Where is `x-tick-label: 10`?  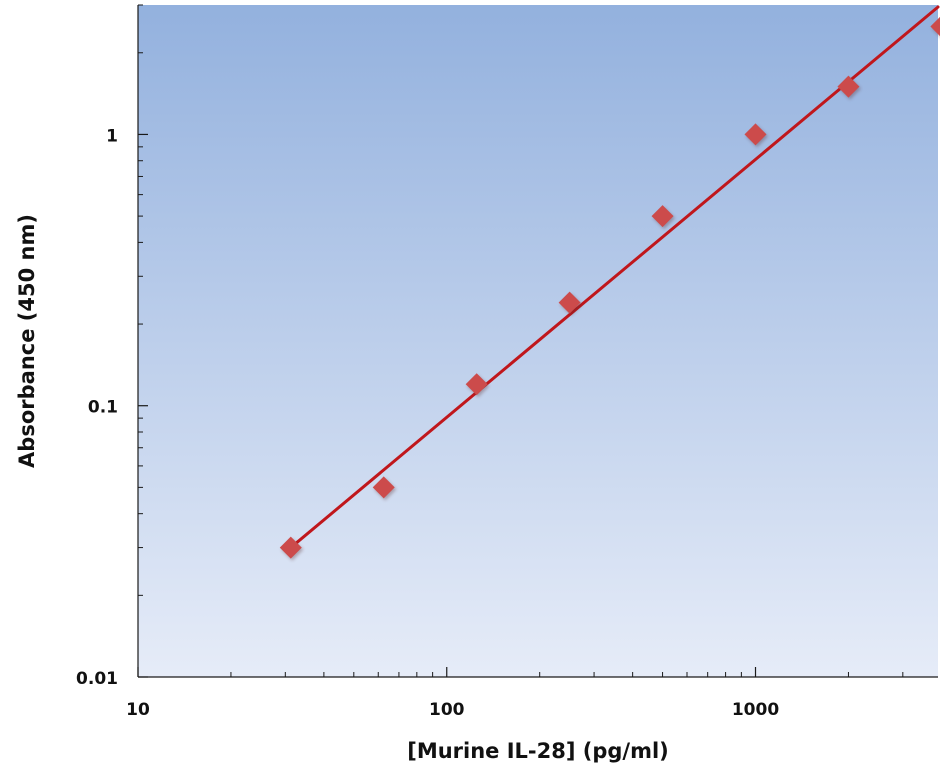 x-tick-label: 10 is located at coordinates (138, 710).